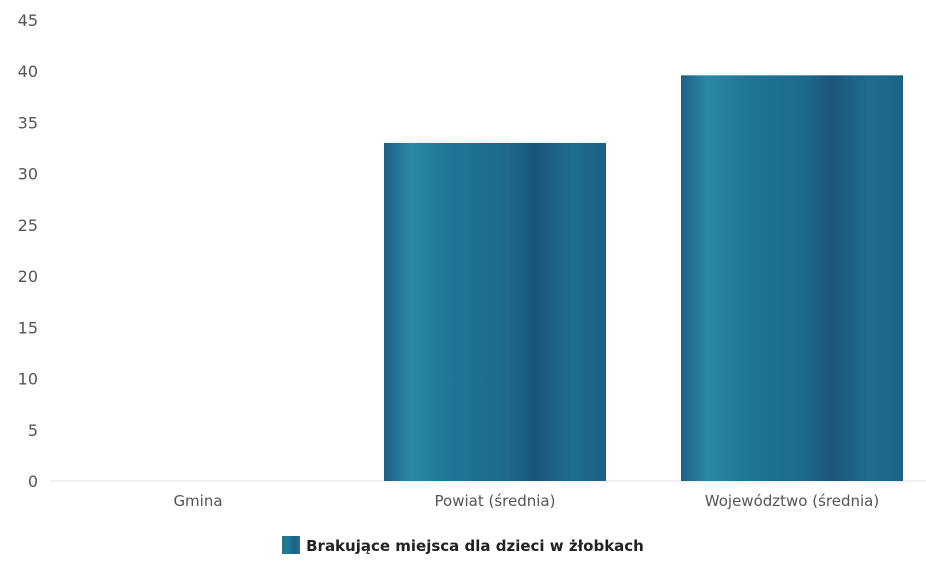 This screenshot has width=926, height=562. I want to click on y-tick-label: 15, so click(28, 327).